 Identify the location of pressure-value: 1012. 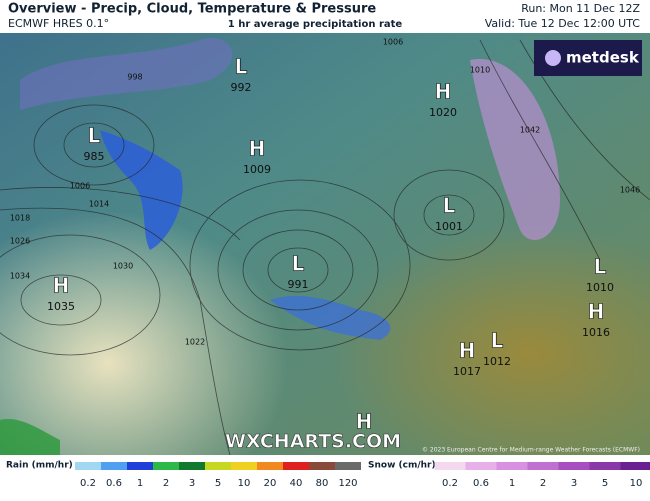
(497, 361).